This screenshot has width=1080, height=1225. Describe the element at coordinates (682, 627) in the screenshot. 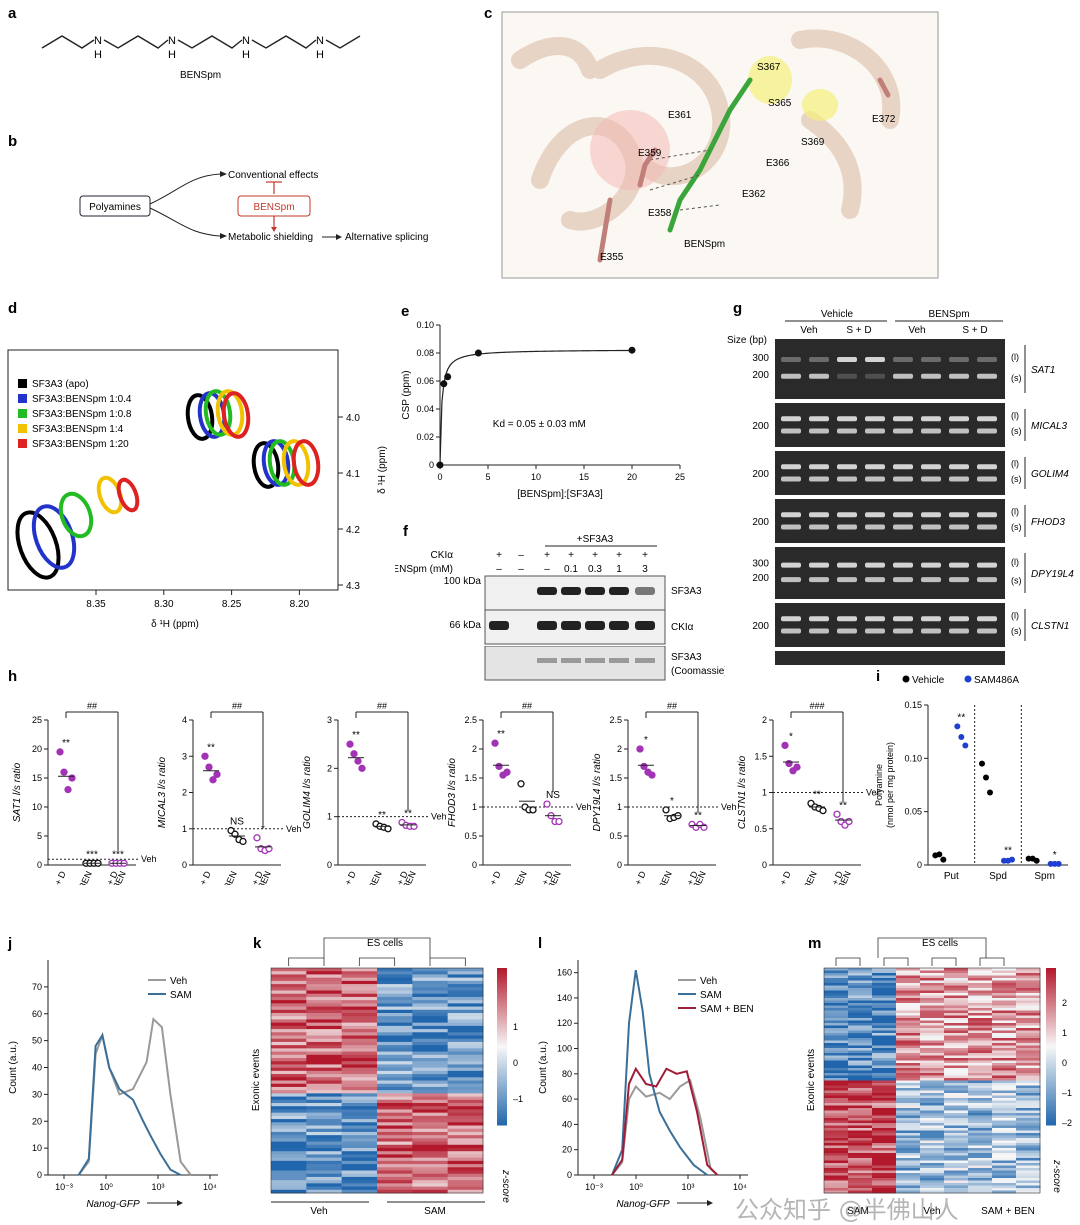

I see `band-ckia: CKIα` at that location.